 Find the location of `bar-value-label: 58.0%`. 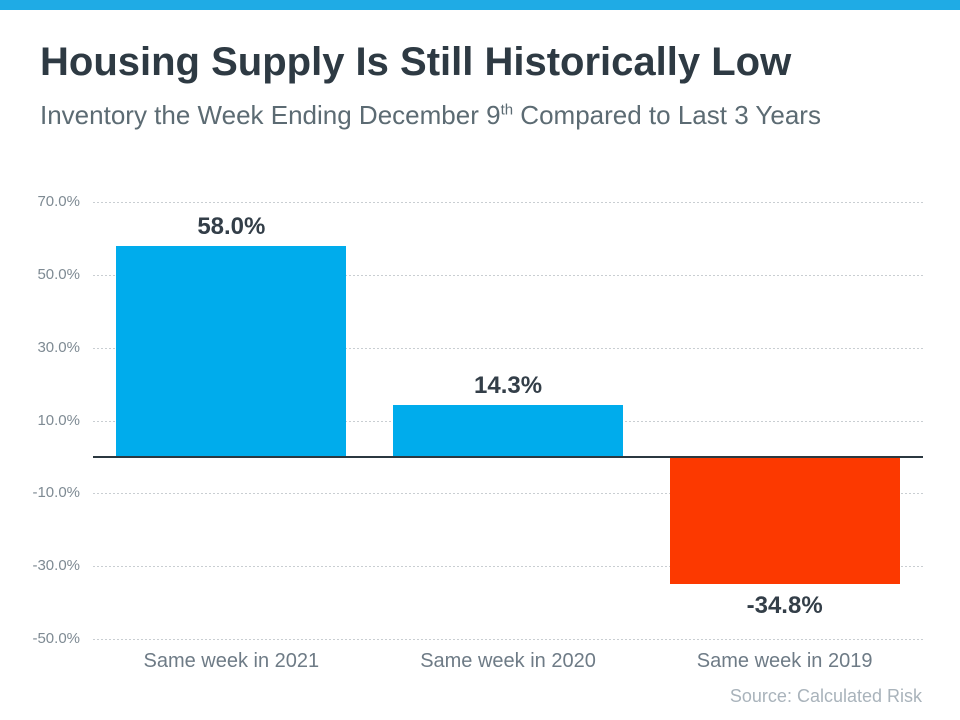

bar-value-label: 58.0% is located at coordinates (231, 226).